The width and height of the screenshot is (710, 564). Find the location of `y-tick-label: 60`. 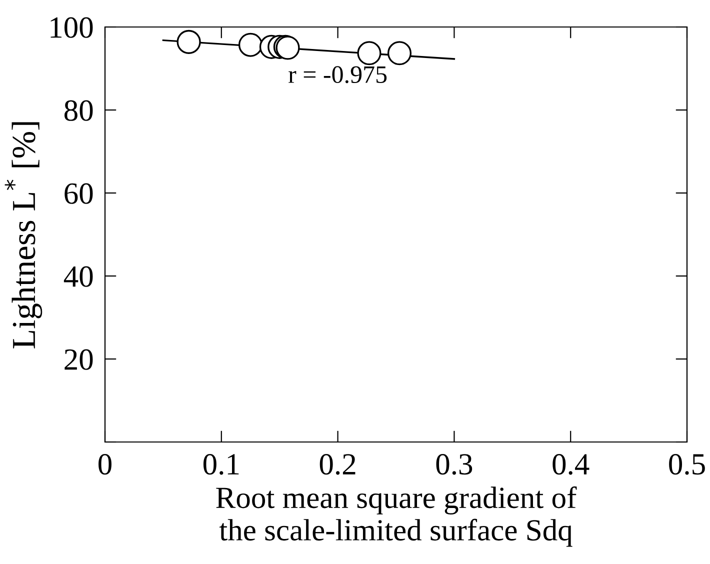

y-tick-label: 60 is located at coordinates (78, 193).